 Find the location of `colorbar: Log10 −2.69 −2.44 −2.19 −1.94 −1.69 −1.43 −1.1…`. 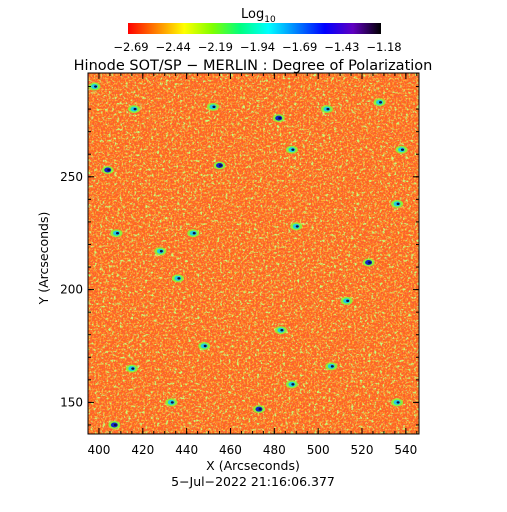

colorbar: Log10 −2.69 −2.44 −2.19 −1.94 −1.69 −1.43 −1.1… is located at coordinates (257, 30).